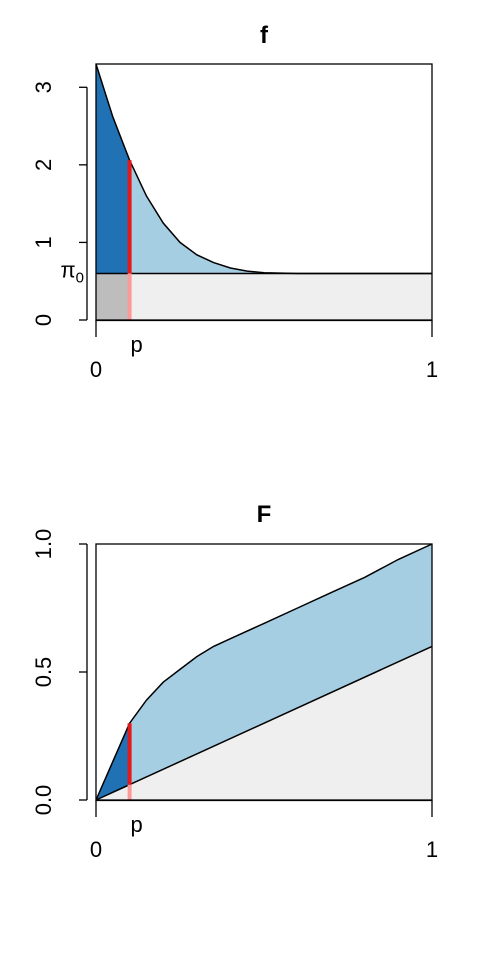 This screenshot has height=960, width=480. What do you see at coordinates (113, 169) in the screenshot?
I see `alternative-below-p-region` at bounding box center [113, 169].